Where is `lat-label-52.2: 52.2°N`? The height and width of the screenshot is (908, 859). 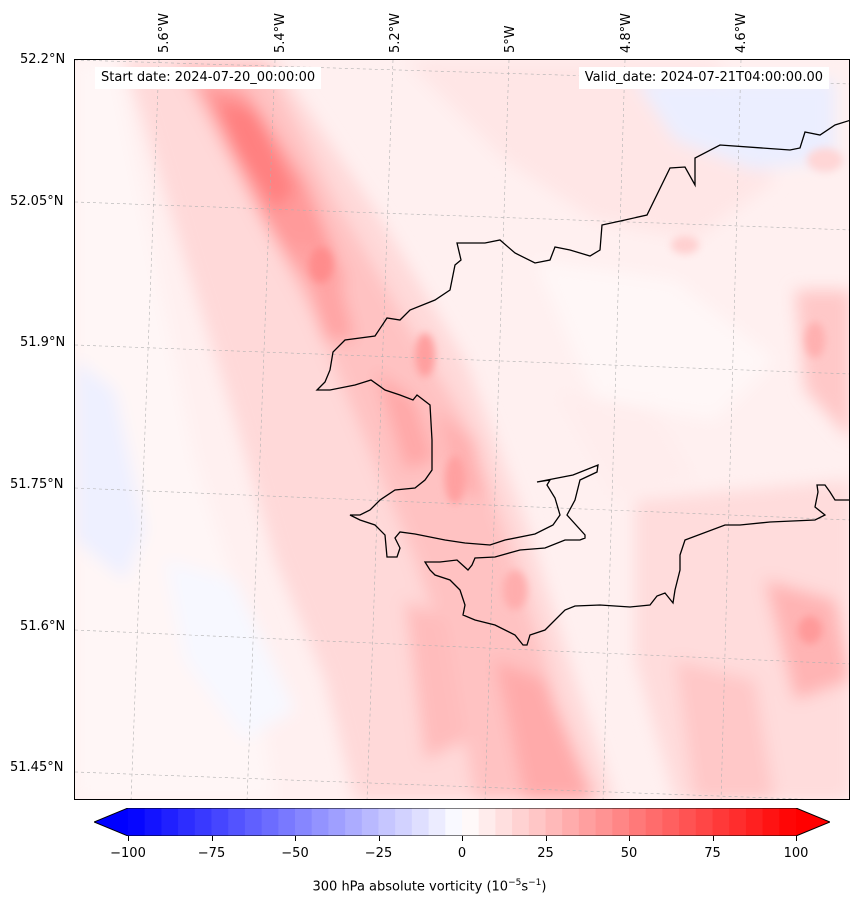 lat-label-52.2: 52.2°N is located at coordinates (43, 59).